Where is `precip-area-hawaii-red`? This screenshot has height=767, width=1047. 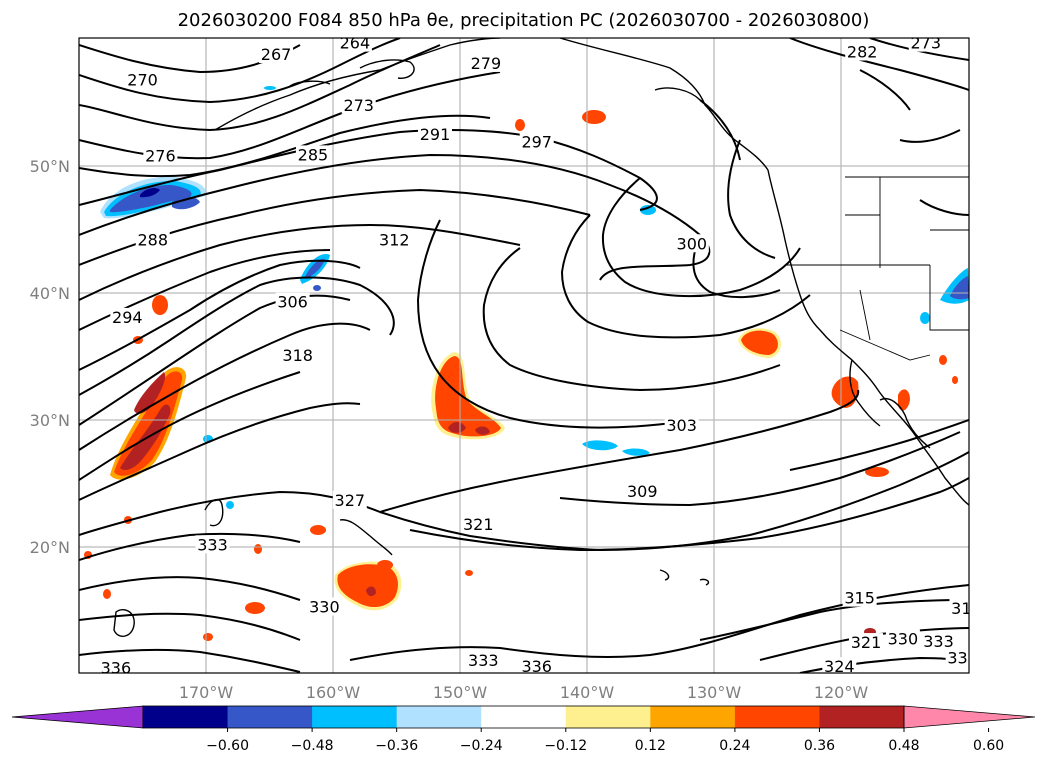 precip-area-hawaii-red is located at coordinates (278, 578).